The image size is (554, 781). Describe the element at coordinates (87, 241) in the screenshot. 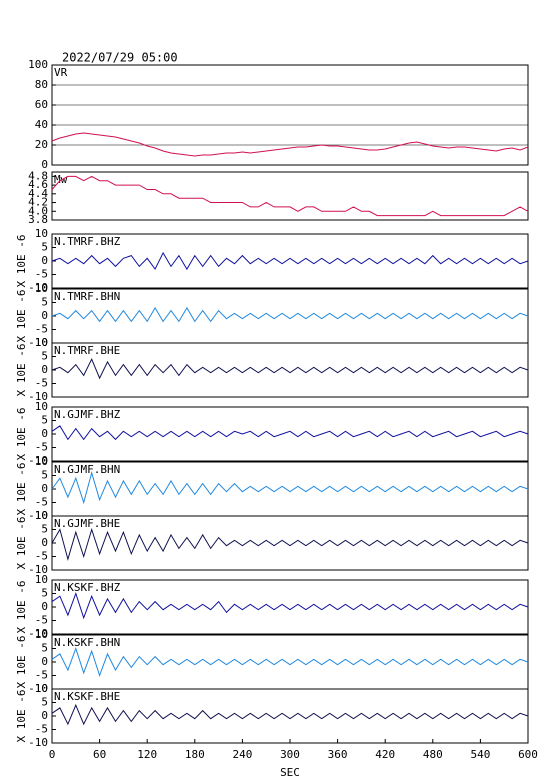

I see `panel-label: N.TMRF.BHZ` at that location.